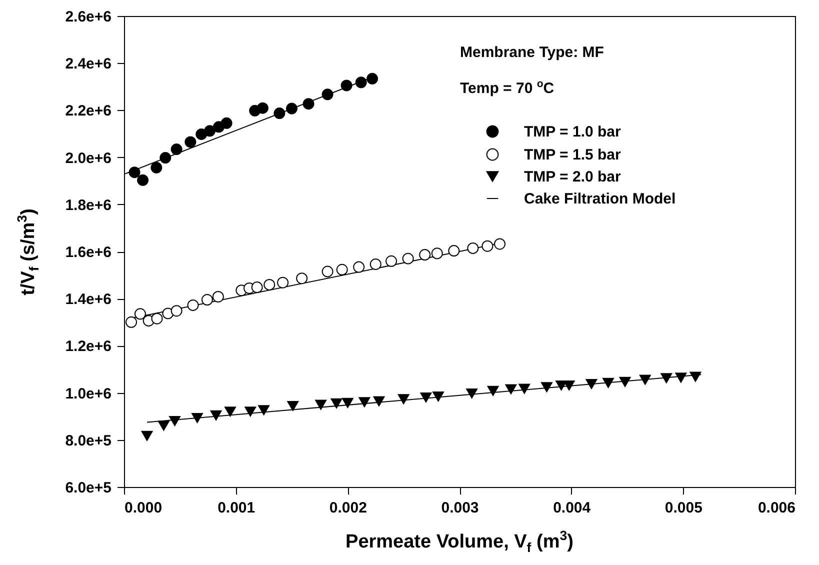 This screenshot has width=819, height=565. I want to click on x-tick-label: 0.003, so click(460, 508).